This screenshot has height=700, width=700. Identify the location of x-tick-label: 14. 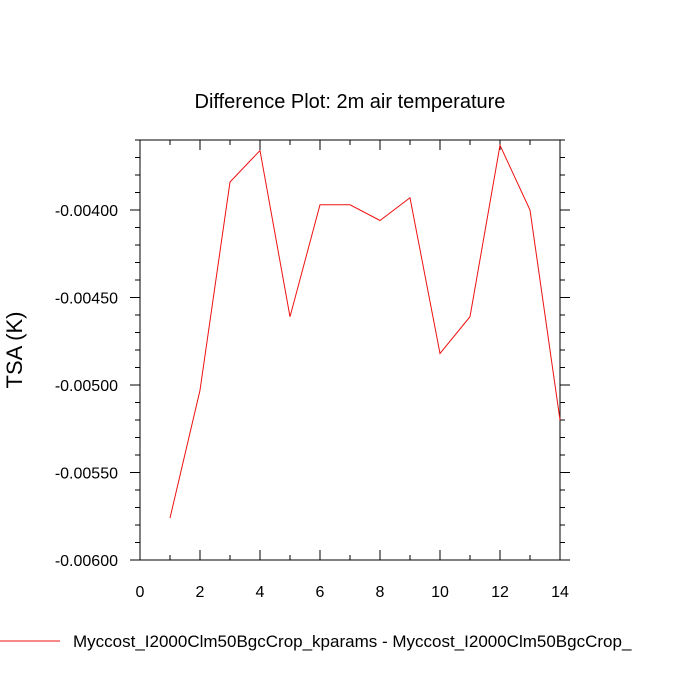
(560, 592).